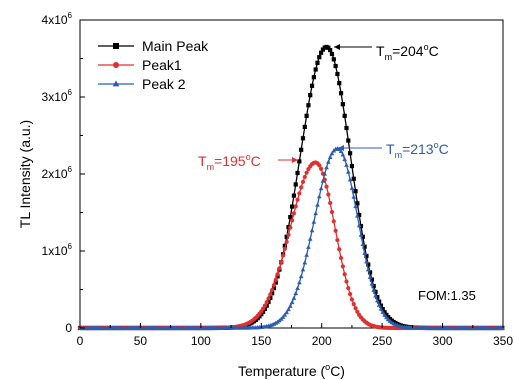  I want to click on legend-label: Peak1, so click(162, 65).